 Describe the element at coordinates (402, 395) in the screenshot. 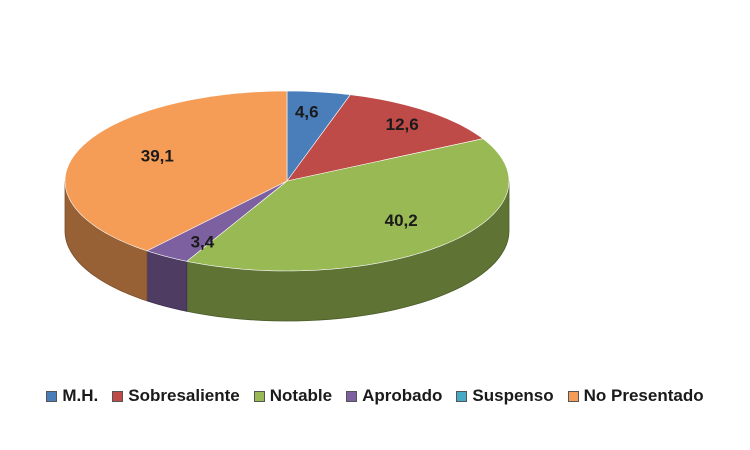

I see `legend-label: Aprobado` at that location.